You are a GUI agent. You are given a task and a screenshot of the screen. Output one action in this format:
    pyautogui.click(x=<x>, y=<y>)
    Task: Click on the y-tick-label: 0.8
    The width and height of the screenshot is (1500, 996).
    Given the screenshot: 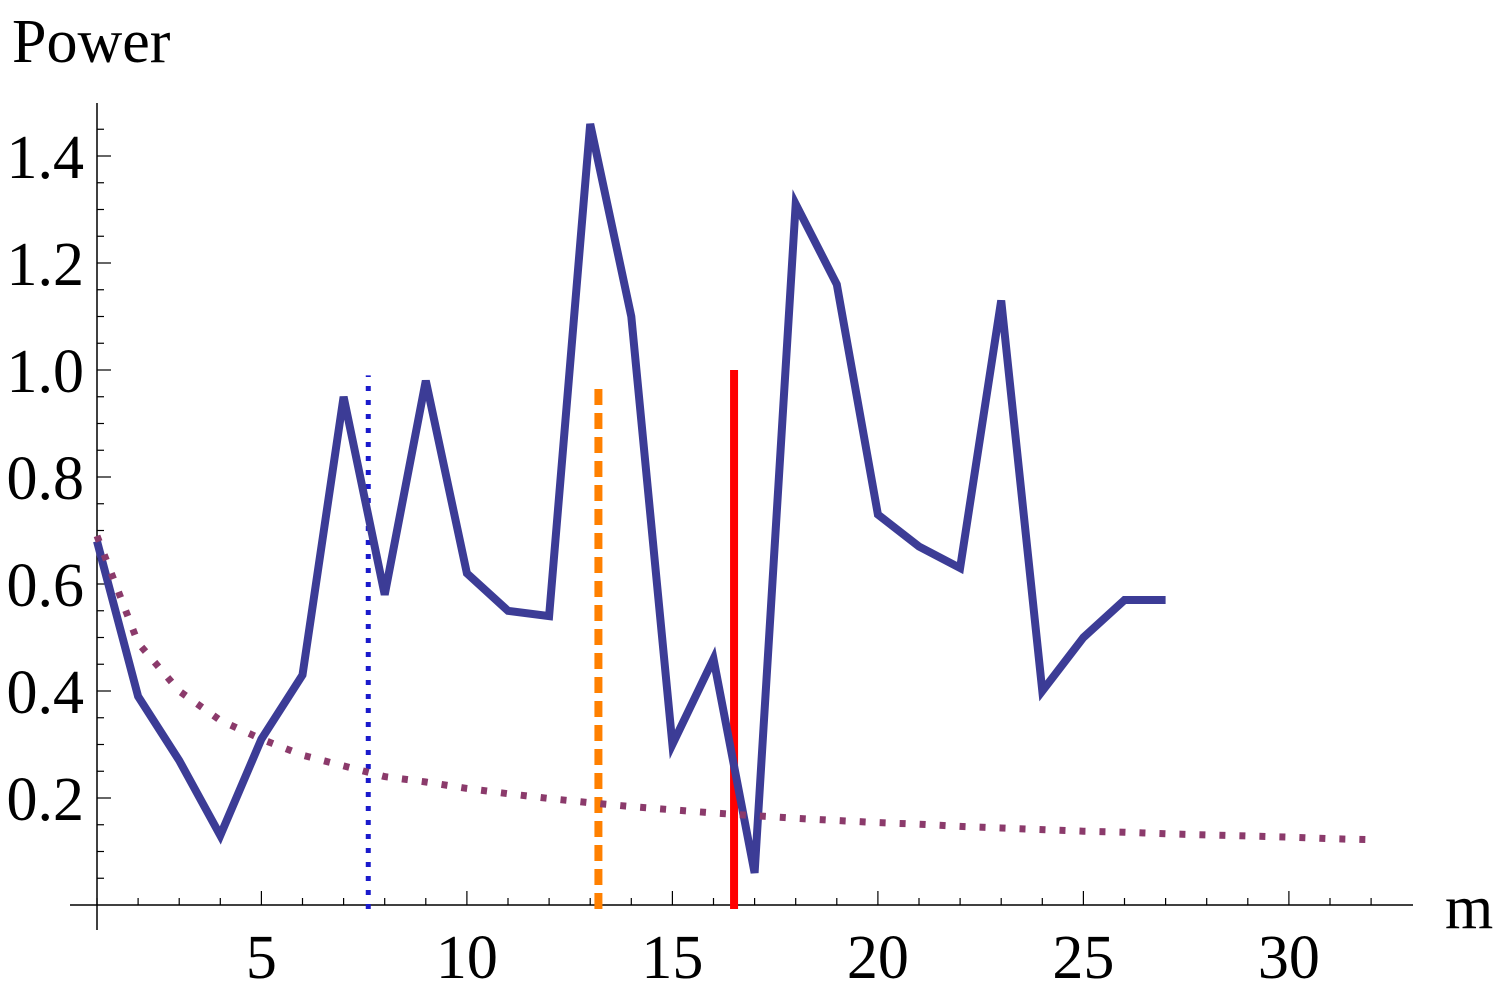 What is the action you would take?
    pyautogui.click(x=46, y=479)
    